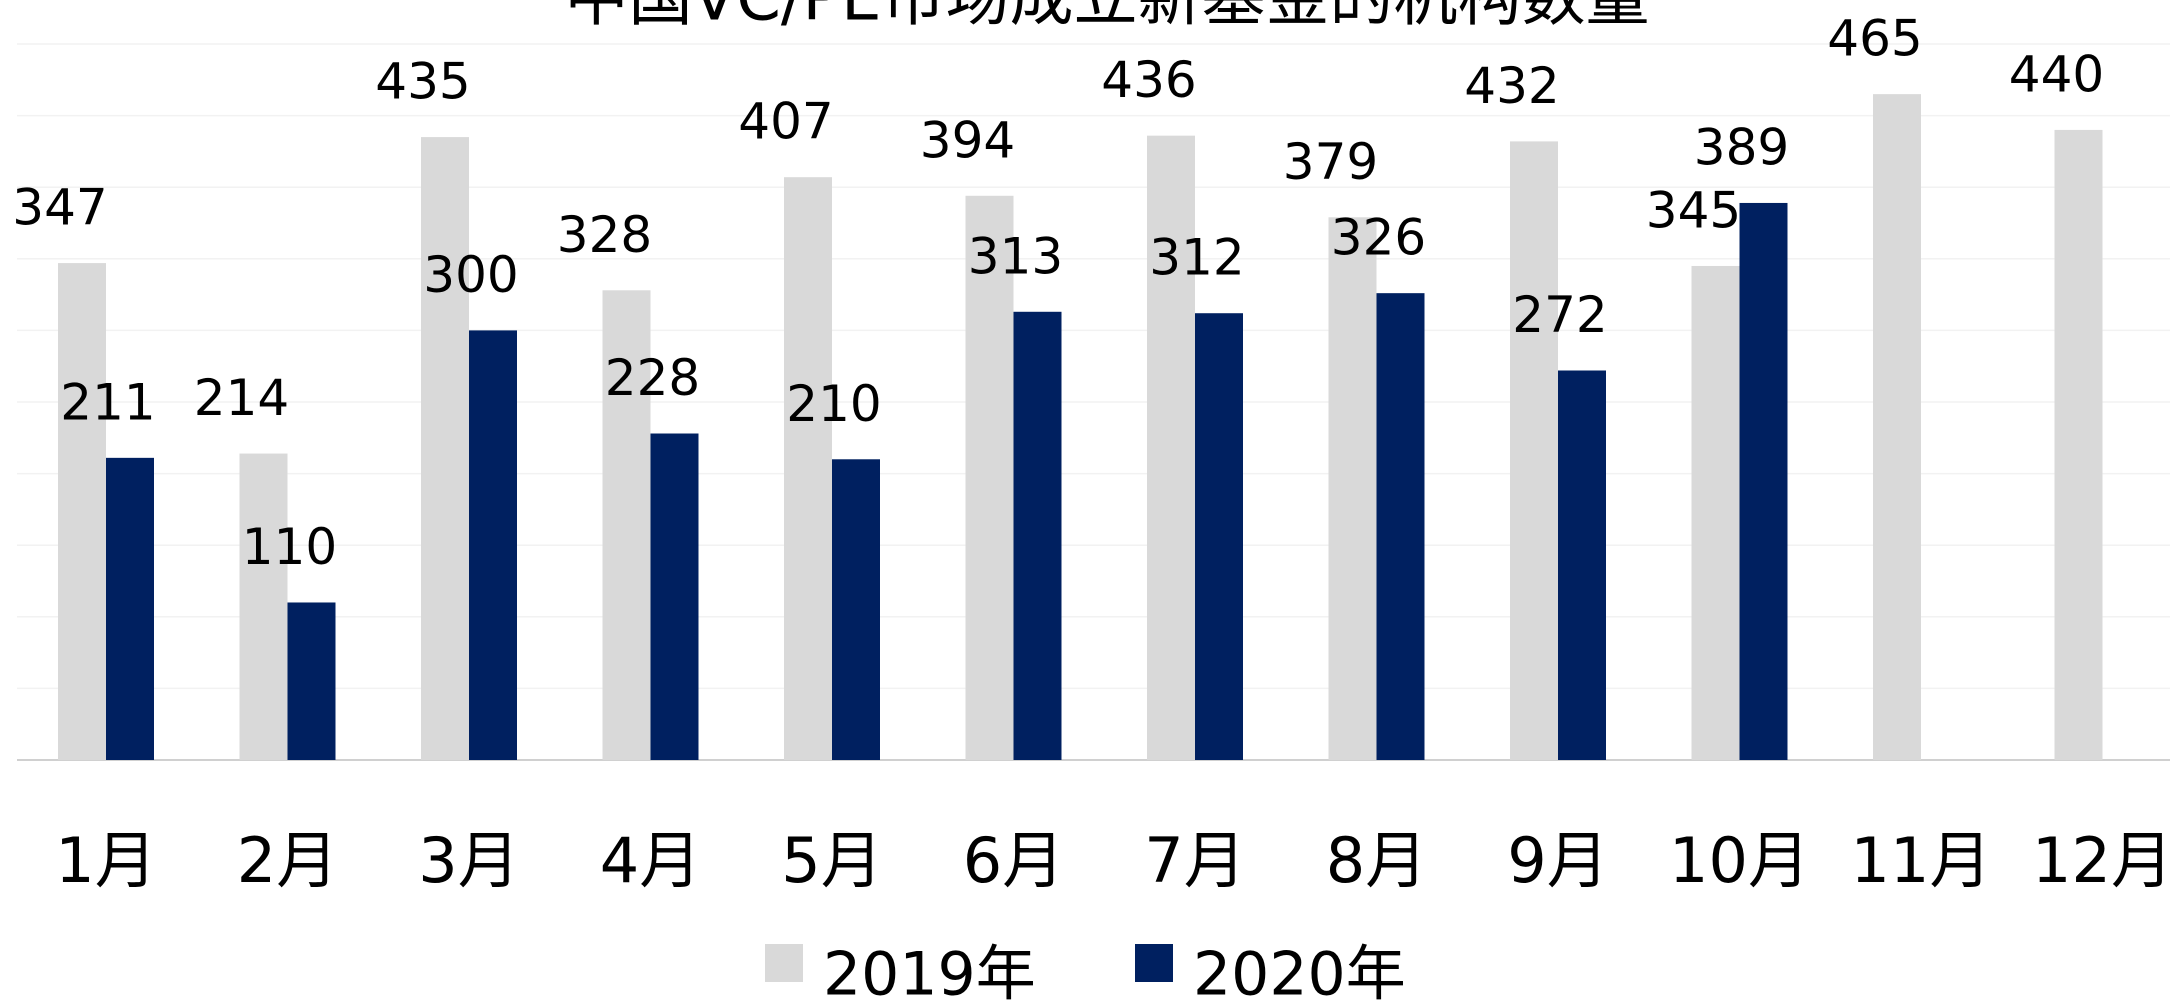 This screenshot has height=1004, width=2170. What do you see at coordinates (1106, 18) in the screenshot?
I see `chart-title: 中国VC/PE市场成立新基金的机构数量` at bounding box center [1106, 18].